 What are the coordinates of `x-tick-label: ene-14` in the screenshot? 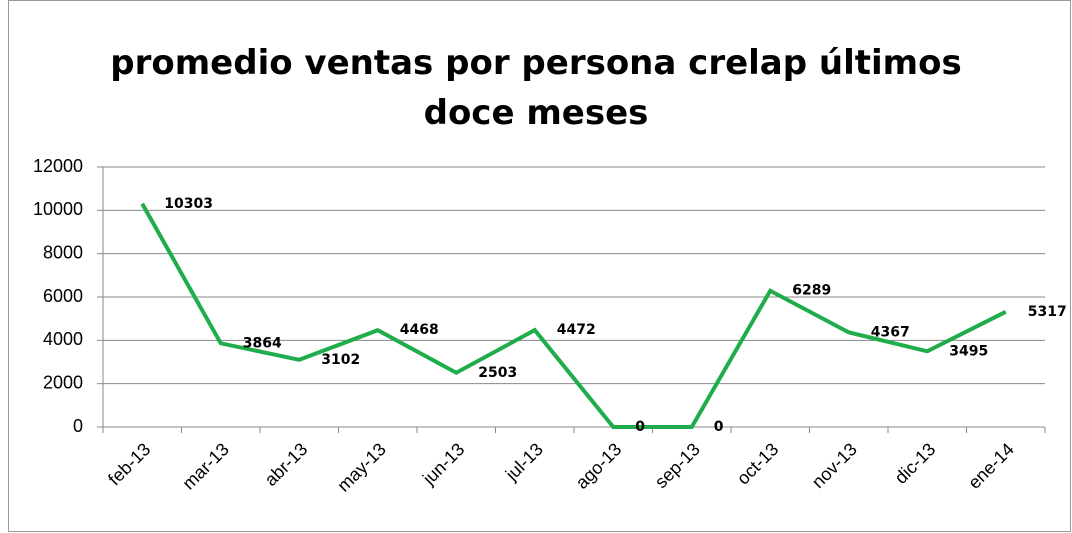 It's located at (991, 466).